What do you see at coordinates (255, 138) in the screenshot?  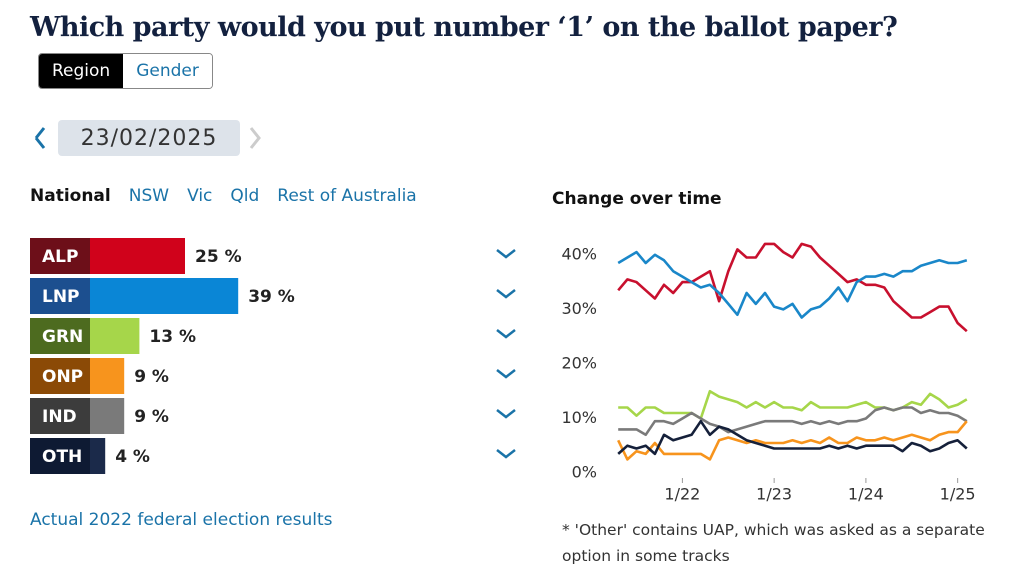 I see `next-arrow` at bounding box center [255, 138].